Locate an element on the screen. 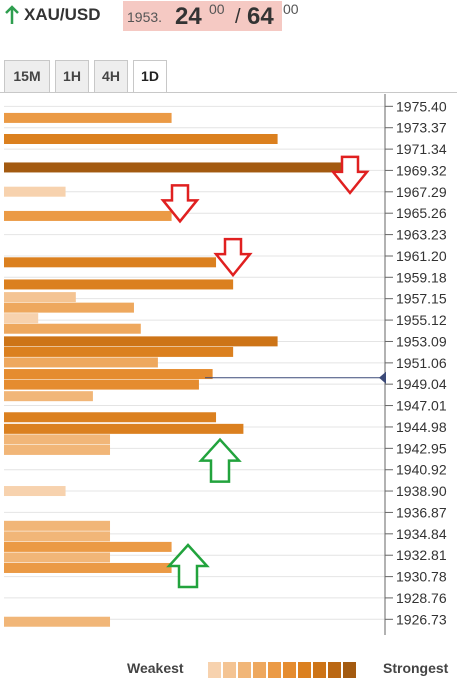 The width and height of the screenshot is (457, 698). y-tick-label: 1942.95 is located at coordinates (421, 448).